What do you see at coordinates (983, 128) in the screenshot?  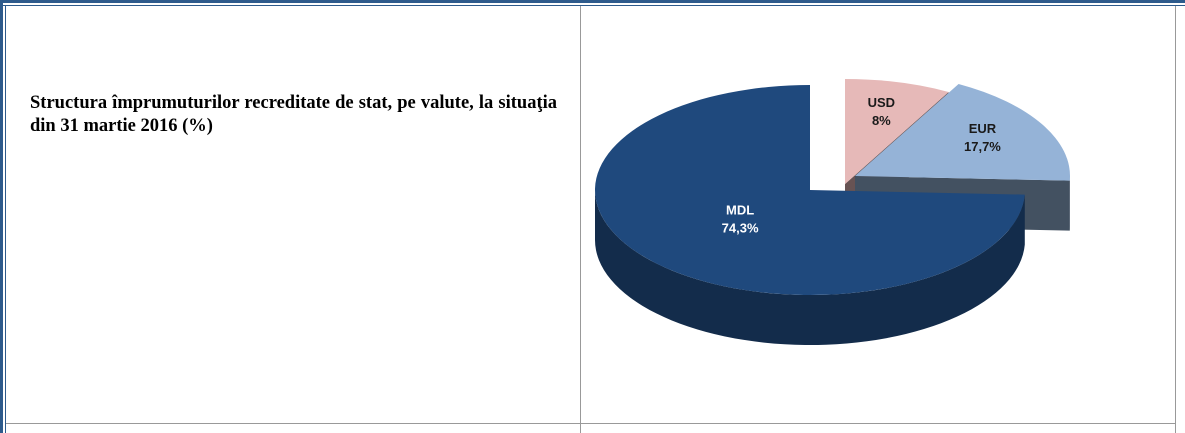 I see `slice-label: EUR` at bounding box center [983, 128].